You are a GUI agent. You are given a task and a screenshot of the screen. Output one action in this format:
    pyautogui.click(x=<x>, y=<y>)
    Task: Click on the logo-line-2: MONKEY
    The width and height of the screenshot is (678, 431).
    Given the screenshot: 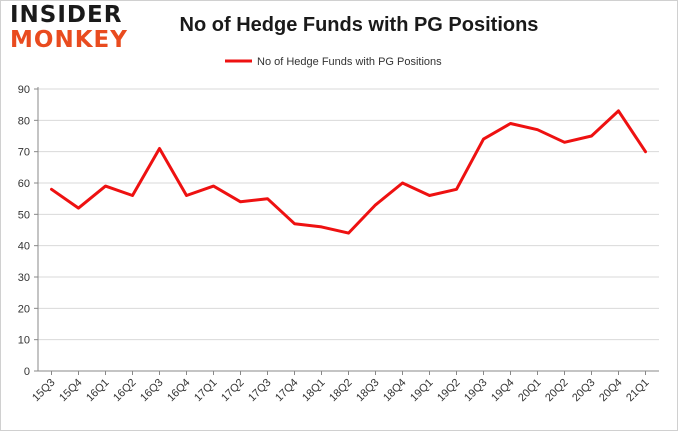 What is the action you would take?
    pyautogui.click(x=69, y=40)
    